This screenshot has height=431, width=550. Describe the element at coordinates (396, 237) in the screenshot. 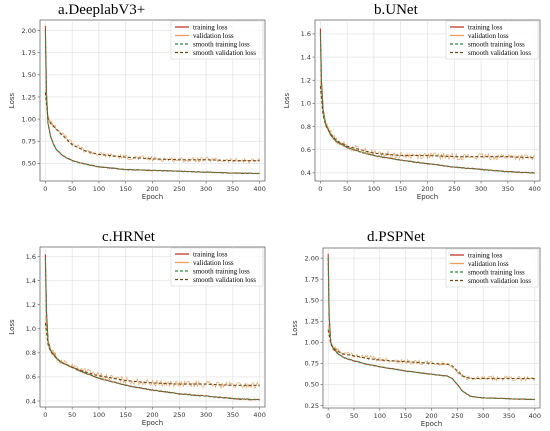

I see `chart-title: d.PSPNet` at that location.